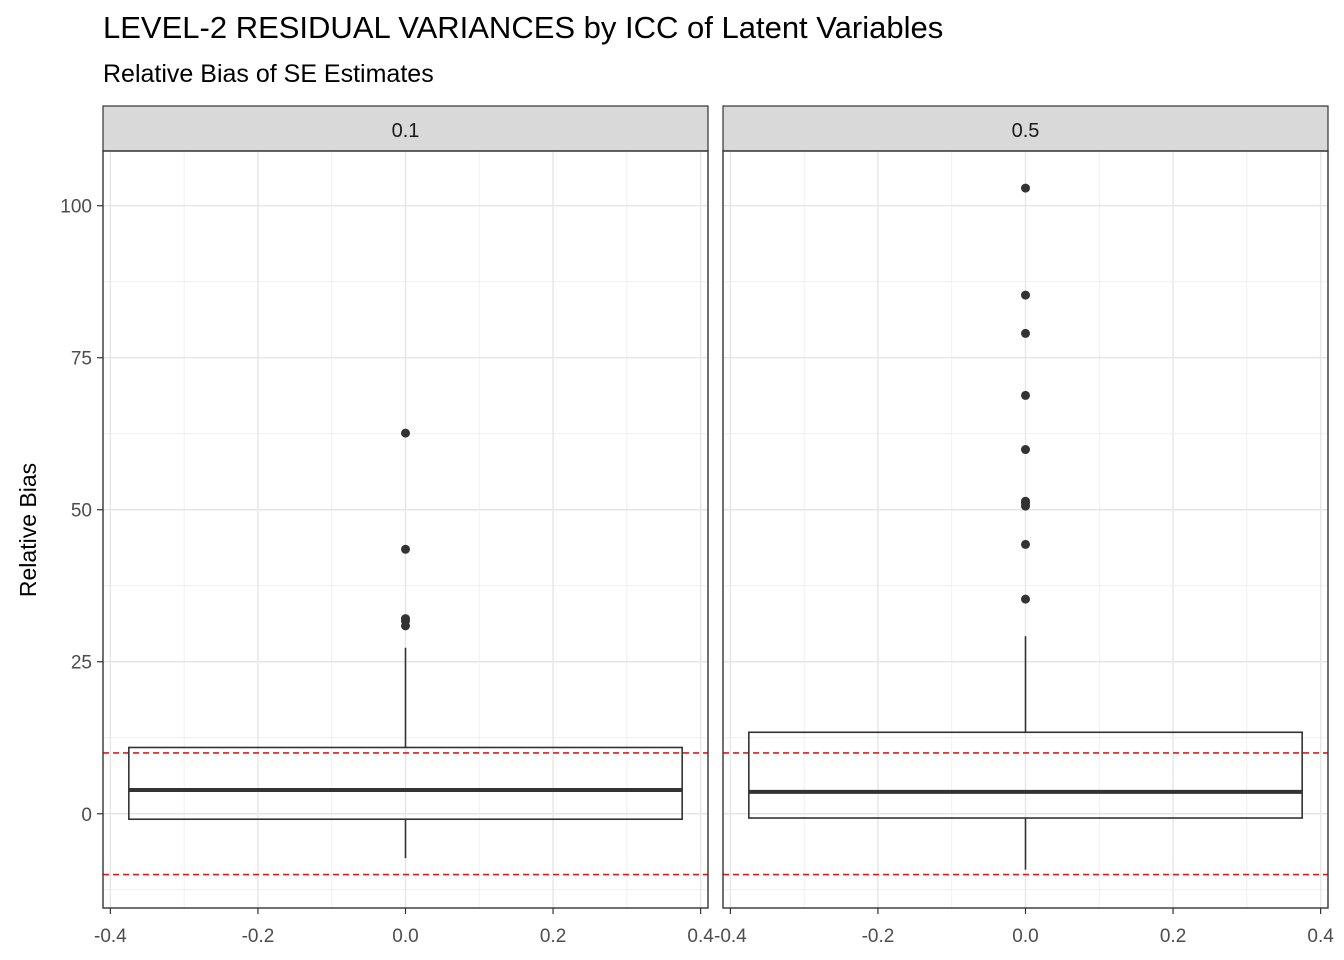 The height and width of the screenshot is (960, 1344). Describe the element at coordinates (81, 359) in the screenshot. I see `y-tick-label: 75` at that location.